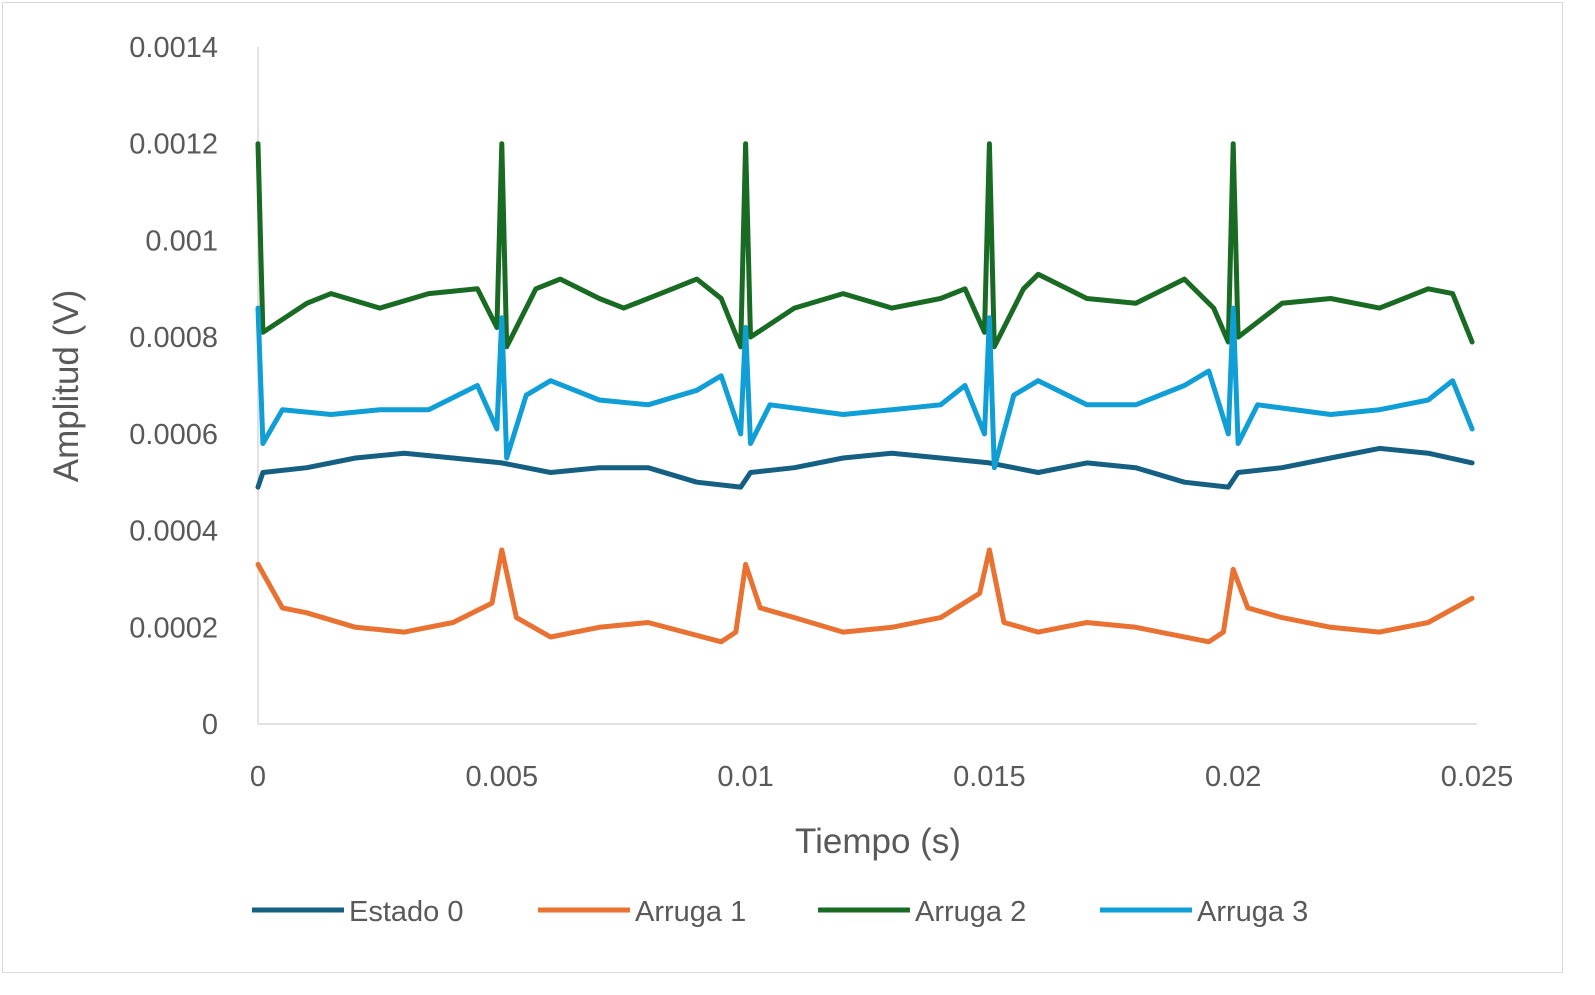  What do you see at coordinates (66, 386) in the screenshot?
I see `y-axis-label: Amplitud (V)` at bounding box center [66, 386].